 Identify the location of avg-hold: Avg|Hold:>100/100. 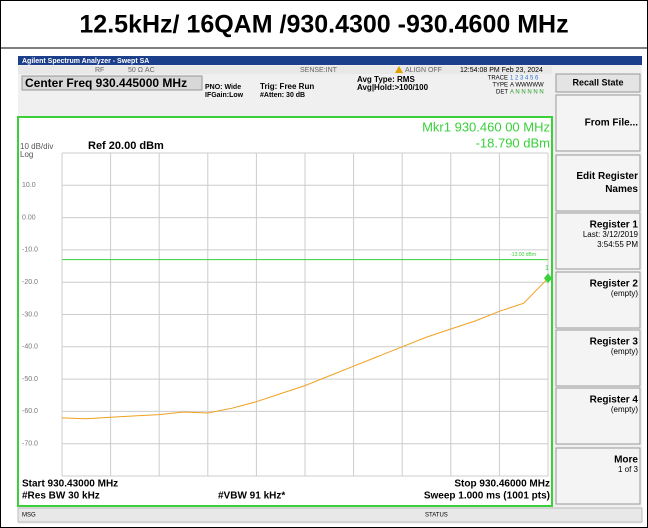
(393, 87).